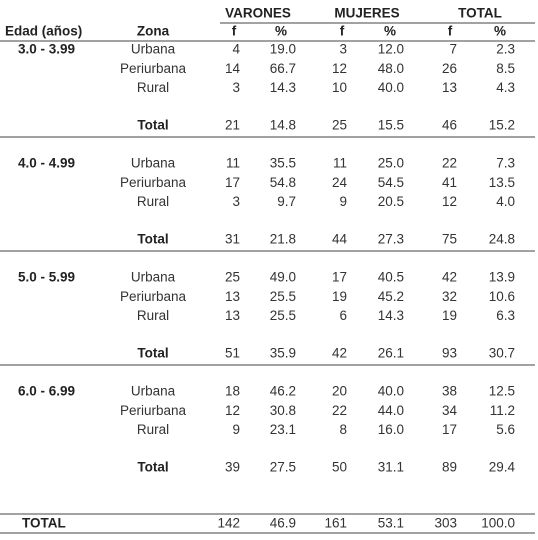 Image resolution: width=538 pixels, height=540 pixels. What do you see at coordinates (505, 49) in the screenshot?
I see `cell: 2.3` at bounding box center [505, 49].